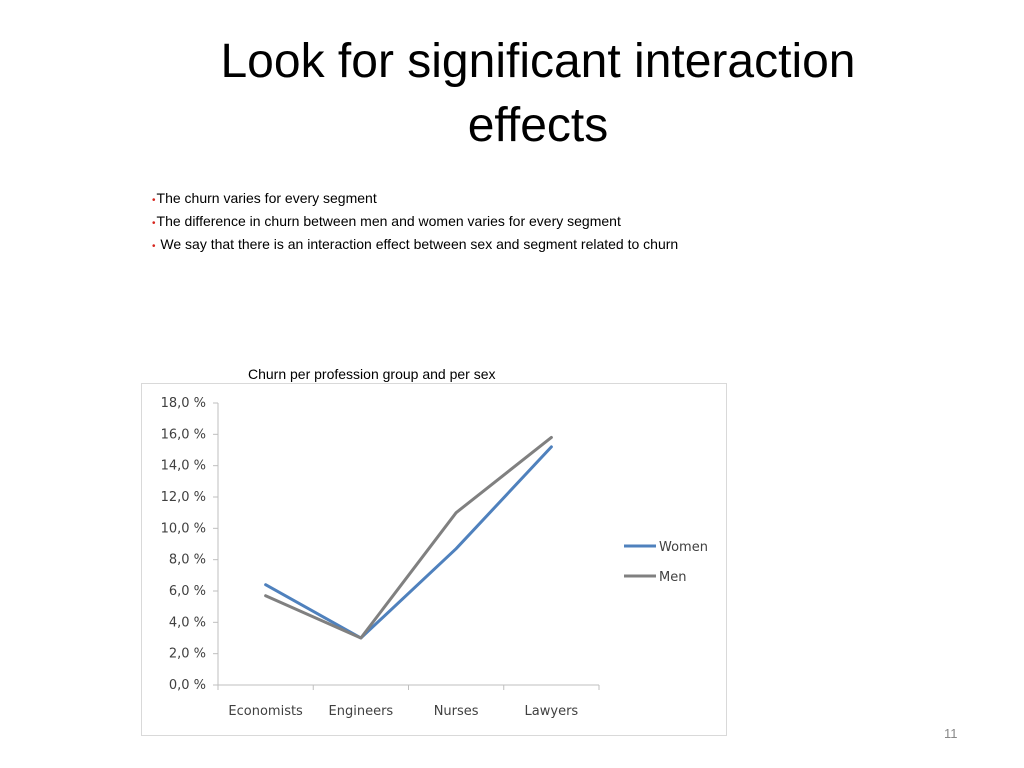 The height and width of the screenshot is (768, 1024). What do you see at coordinates (415, 199) in the screenshot?
I see `bullet-item: •The churn varies for every segment` at bounding box center [415, 199].